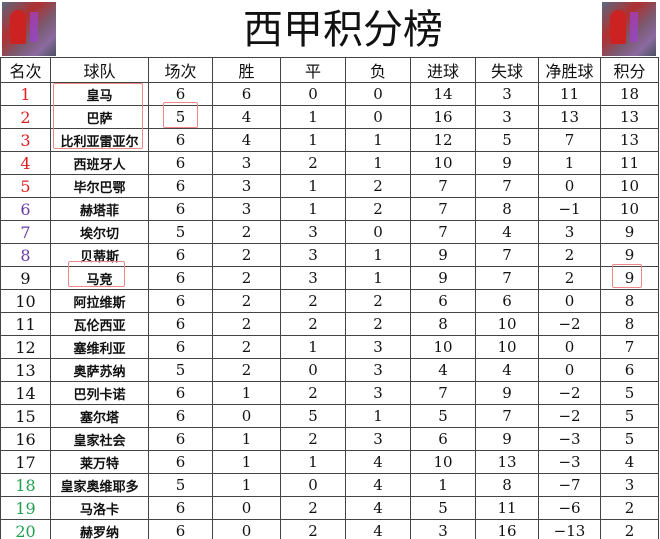  What do you see at coordinates (313, 347) in the screenshot?
I see `drawn-cell: 1` at bounding box center [313, 347].